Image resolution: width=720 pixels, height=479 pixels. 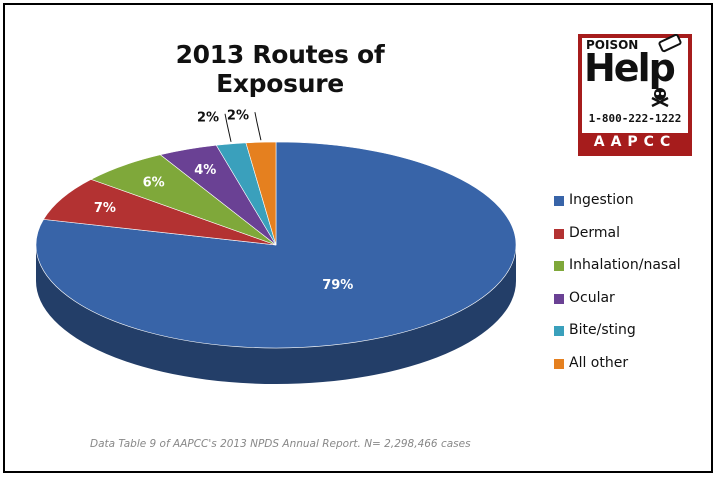 I want to click on leader-line-bite-sting, so click(x=228, y=127).